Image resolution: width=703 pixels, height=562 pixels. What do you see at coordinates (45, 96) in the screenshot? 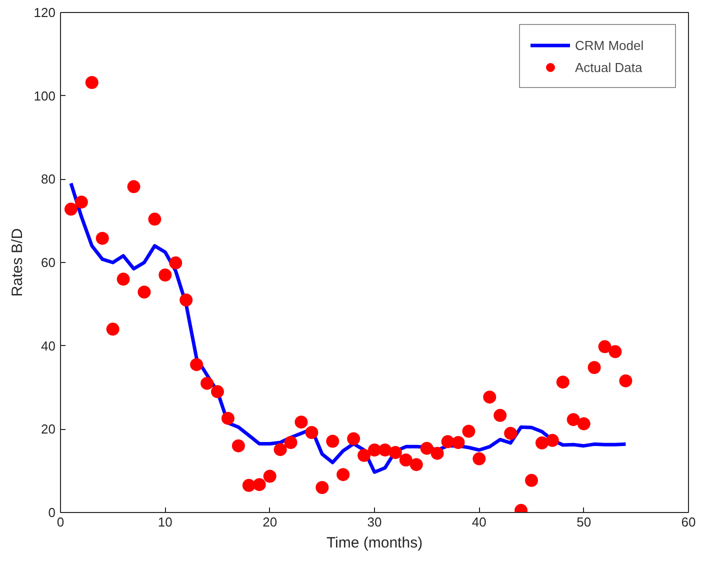
I see `y-tick-label: 100` at bounding box center [45, 96].